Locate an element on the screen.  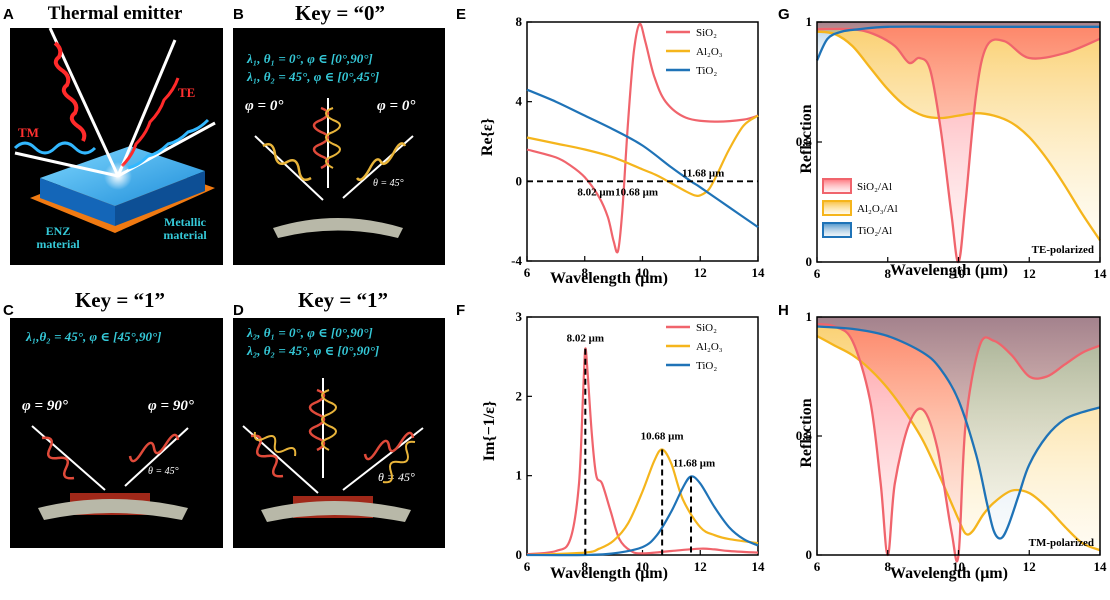
chart-g-ytick-label: 0.5 is located at coordinates (804, 141).